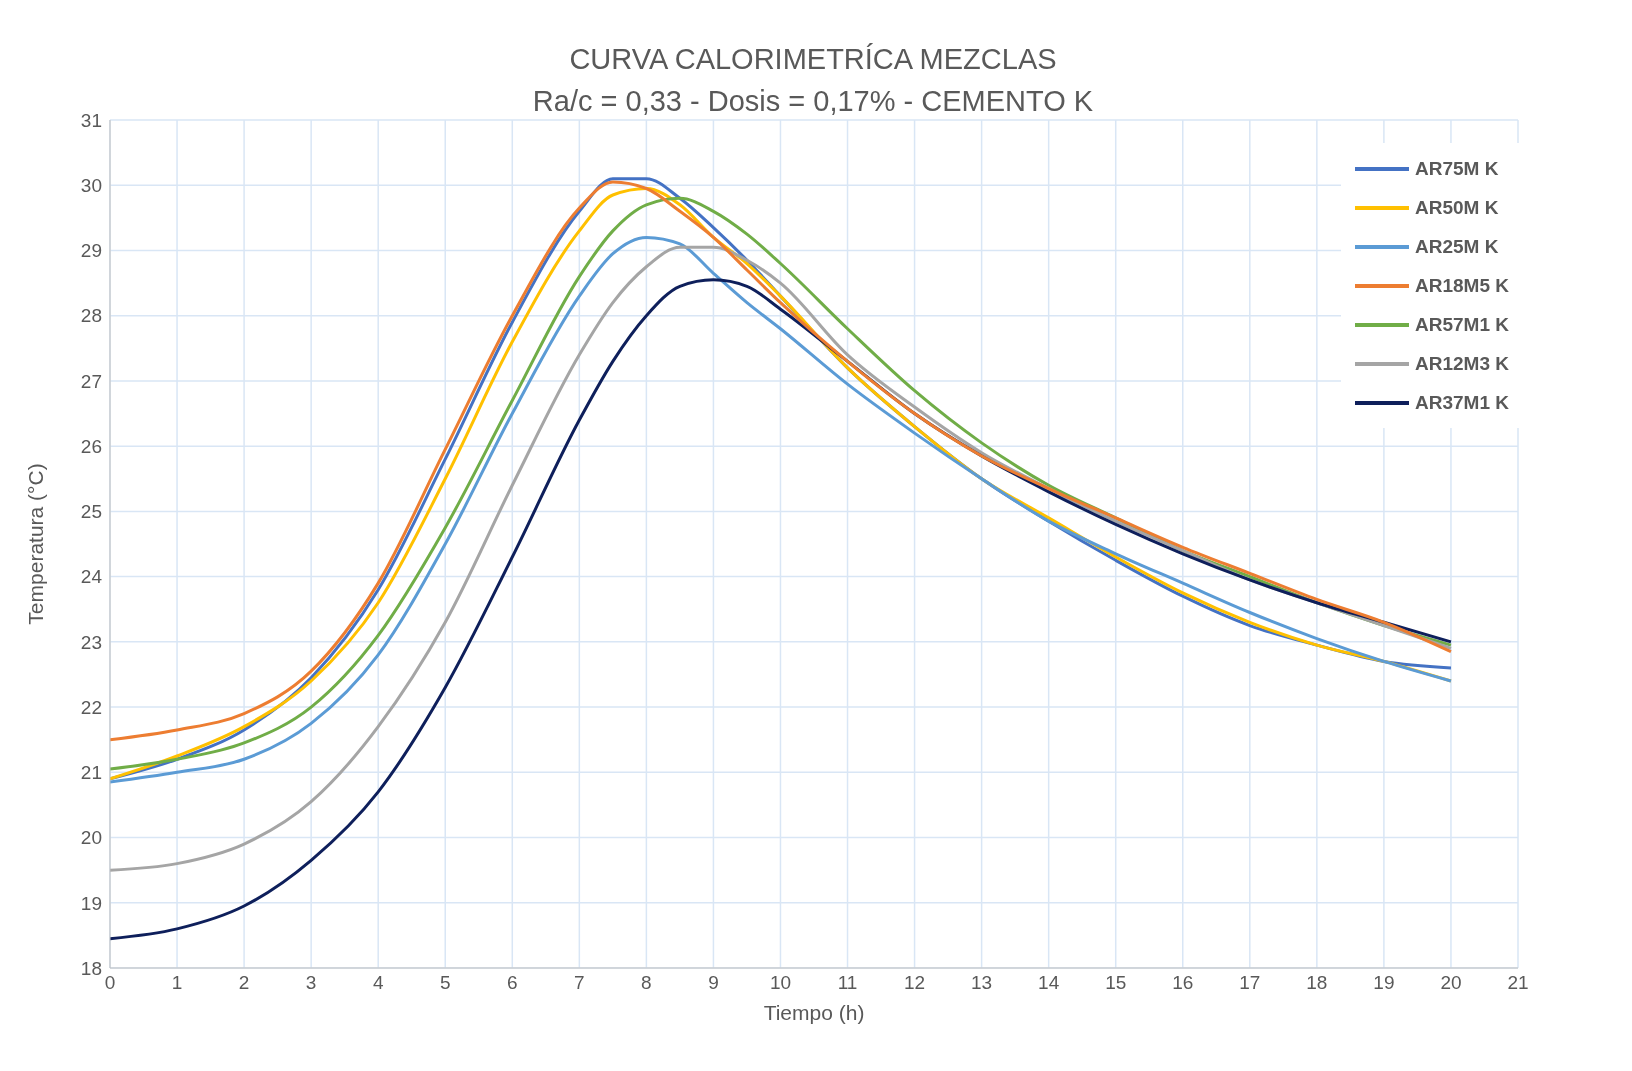 This screenshot has height=1071, width=1632. What do you see at coordinates (1462, 324) in the screenshot?
I see `legend-label: AR57M1 K` at bounding box center [1462, 324].